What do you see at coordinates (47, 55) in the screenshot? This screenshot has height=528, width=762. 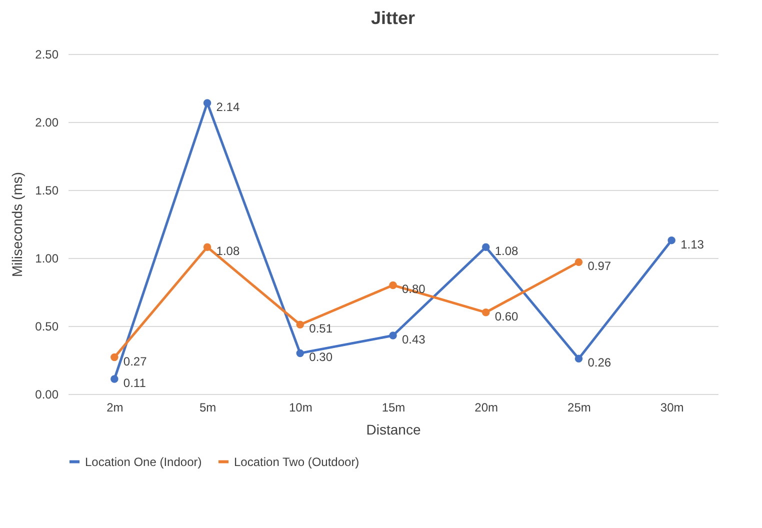 I see `y-tick-label: 2.50` at bounding box center [47, 55].